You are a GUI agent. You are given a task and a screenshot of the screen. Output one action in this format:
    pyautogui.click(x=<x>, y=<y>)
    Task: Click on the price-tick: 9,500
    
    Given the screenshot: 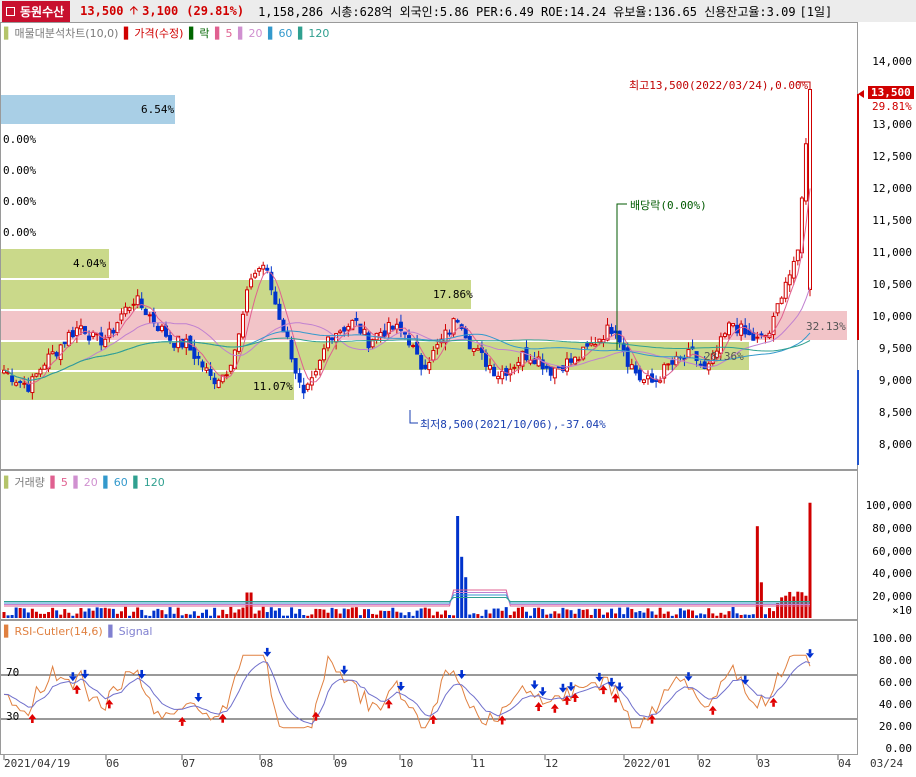 What is the action you would take?
    pyautogui.click(x=895, y=348)
    